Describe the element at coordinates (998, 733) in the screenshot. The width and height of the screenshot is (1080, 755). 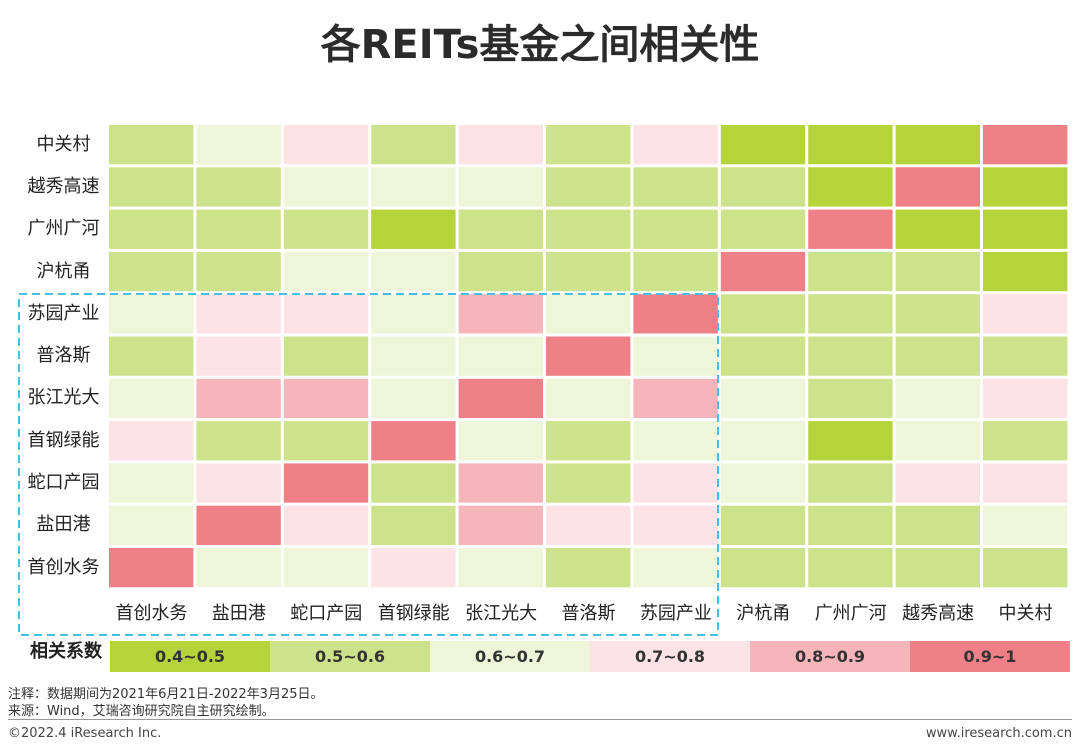
I see `website-link: www.iresearch.com.cn` at that location.